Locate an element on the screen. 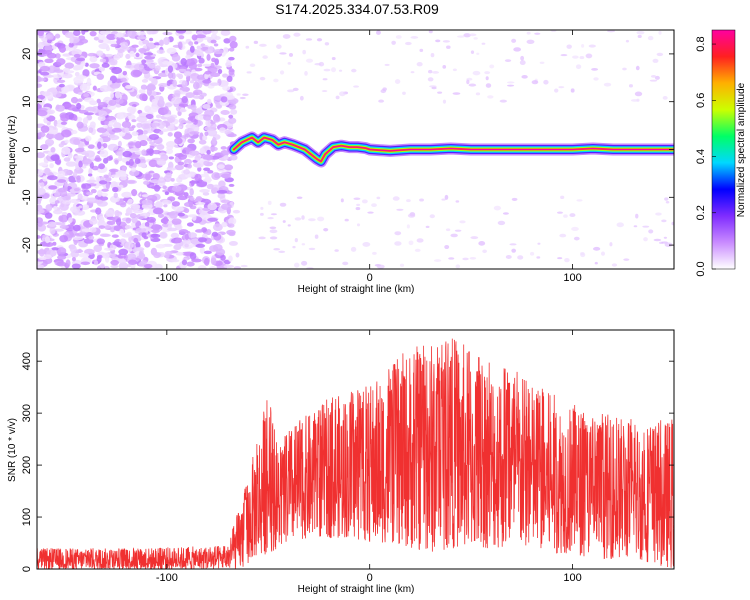 Image resolution: width=750 pixels, height=600 pixels. colorbar-tick-label: 0.6 is located at coordinates (701, 100).